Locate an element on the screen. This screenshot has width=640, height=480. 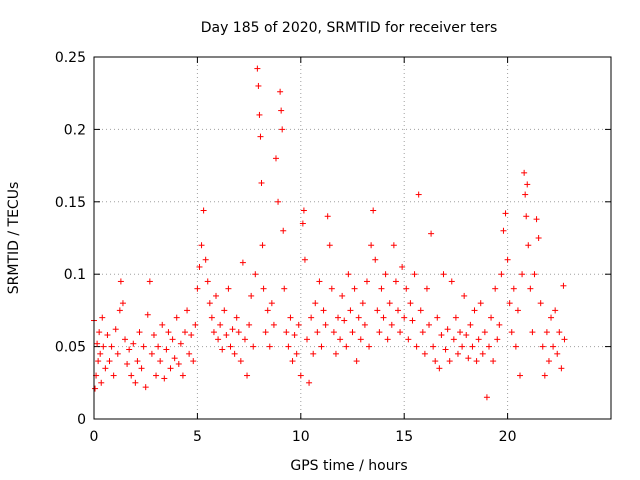
x-tick-label: 0 is located at coordinates (94, 437).